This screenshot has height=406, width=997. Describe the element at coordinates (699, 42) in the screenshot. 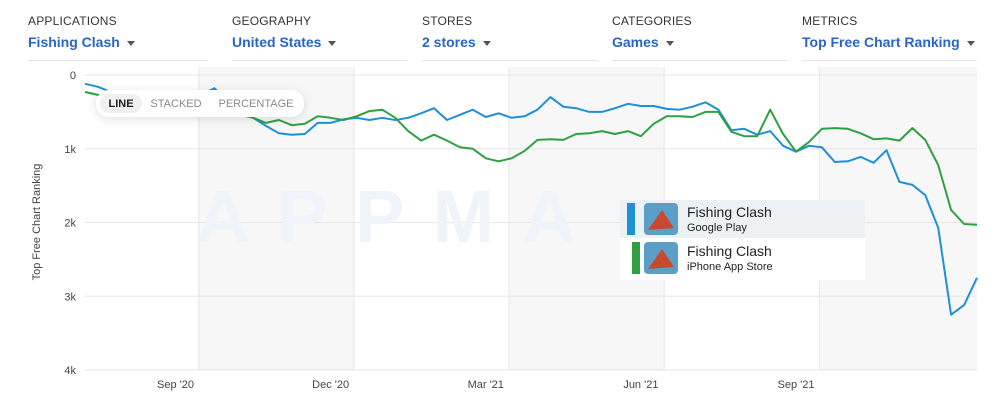

I see `filter-value: Games` at that location.